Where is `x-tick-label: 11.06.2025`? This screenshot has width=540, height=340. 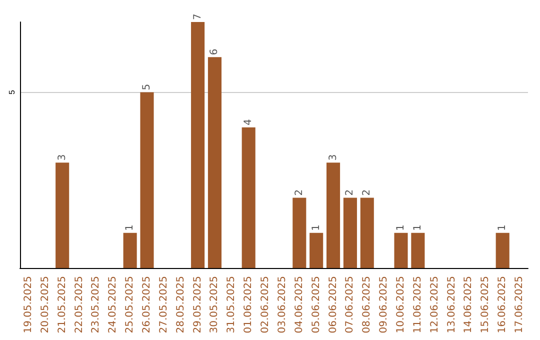
x-tick-label: 11.06.2025 is located at coordinates (418, 305).